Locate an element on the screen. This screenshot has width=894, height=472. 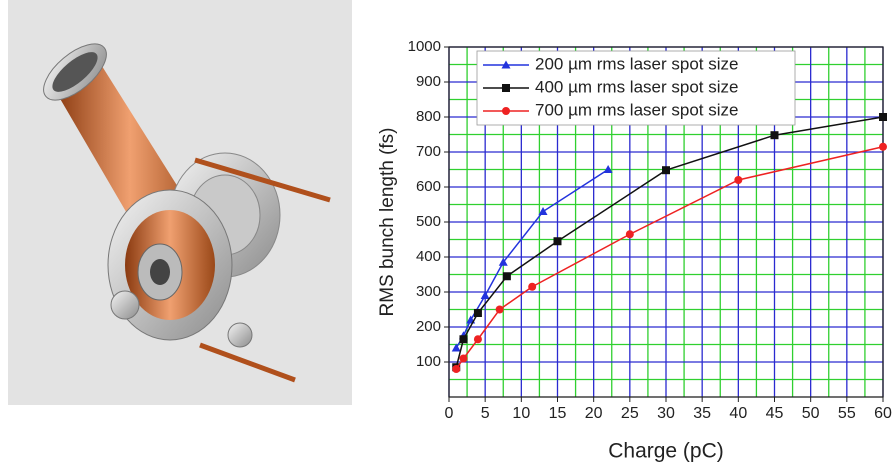
x-axis-label: Charge (pC) is located at coordinates (666, 451).